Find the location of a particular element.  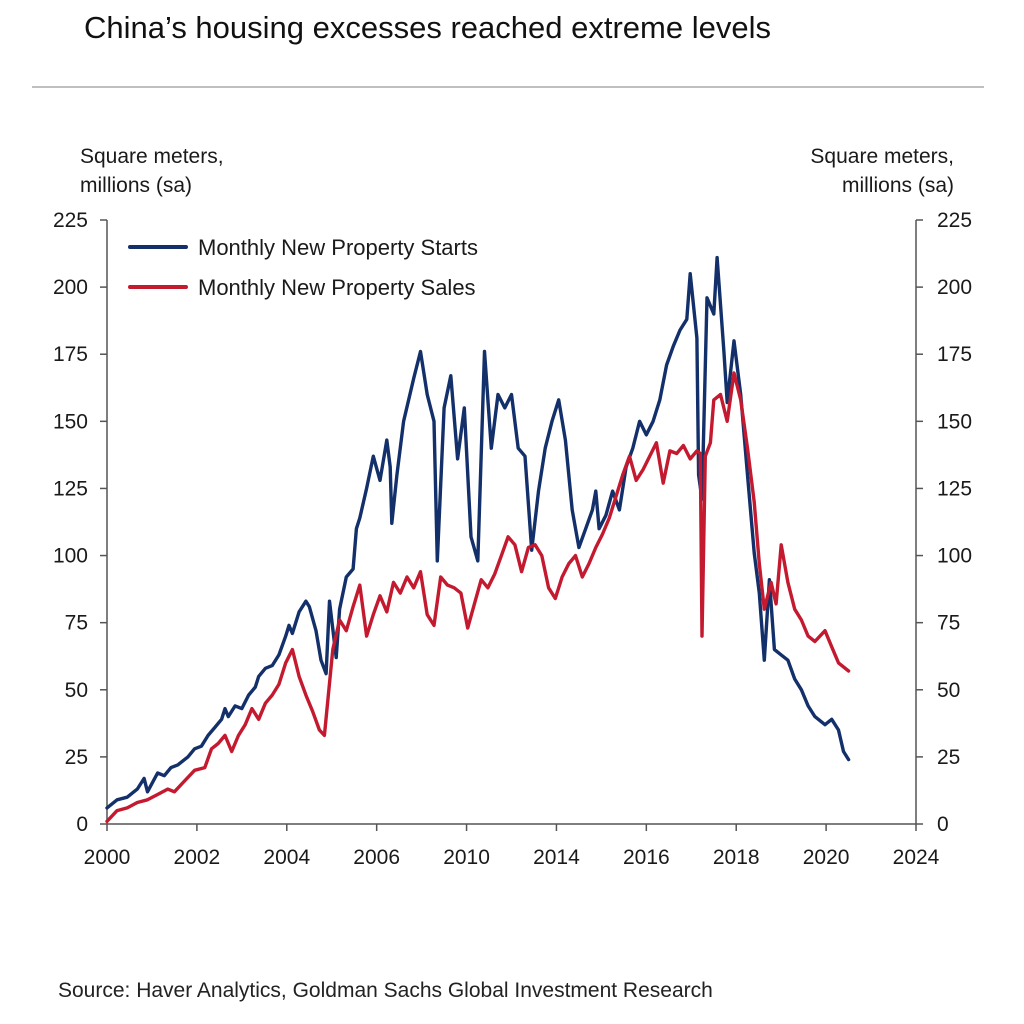

y-tick-label-left: 0 is located at coordinates (82, 824).